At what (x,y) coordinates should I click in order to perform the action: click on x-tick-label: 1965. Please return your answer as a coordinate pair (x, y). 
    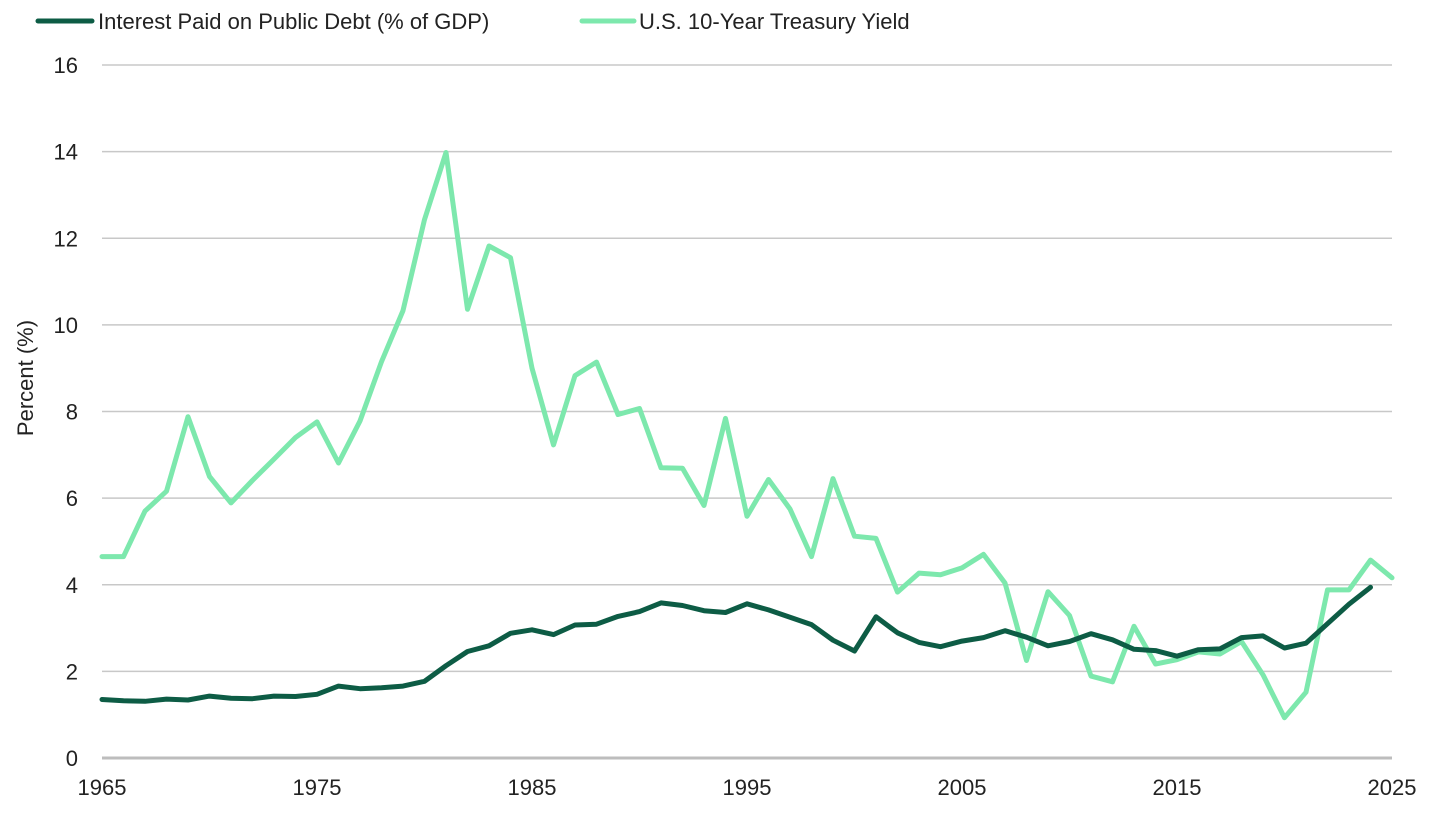
    Looking at the image, I should click on (102, 787).